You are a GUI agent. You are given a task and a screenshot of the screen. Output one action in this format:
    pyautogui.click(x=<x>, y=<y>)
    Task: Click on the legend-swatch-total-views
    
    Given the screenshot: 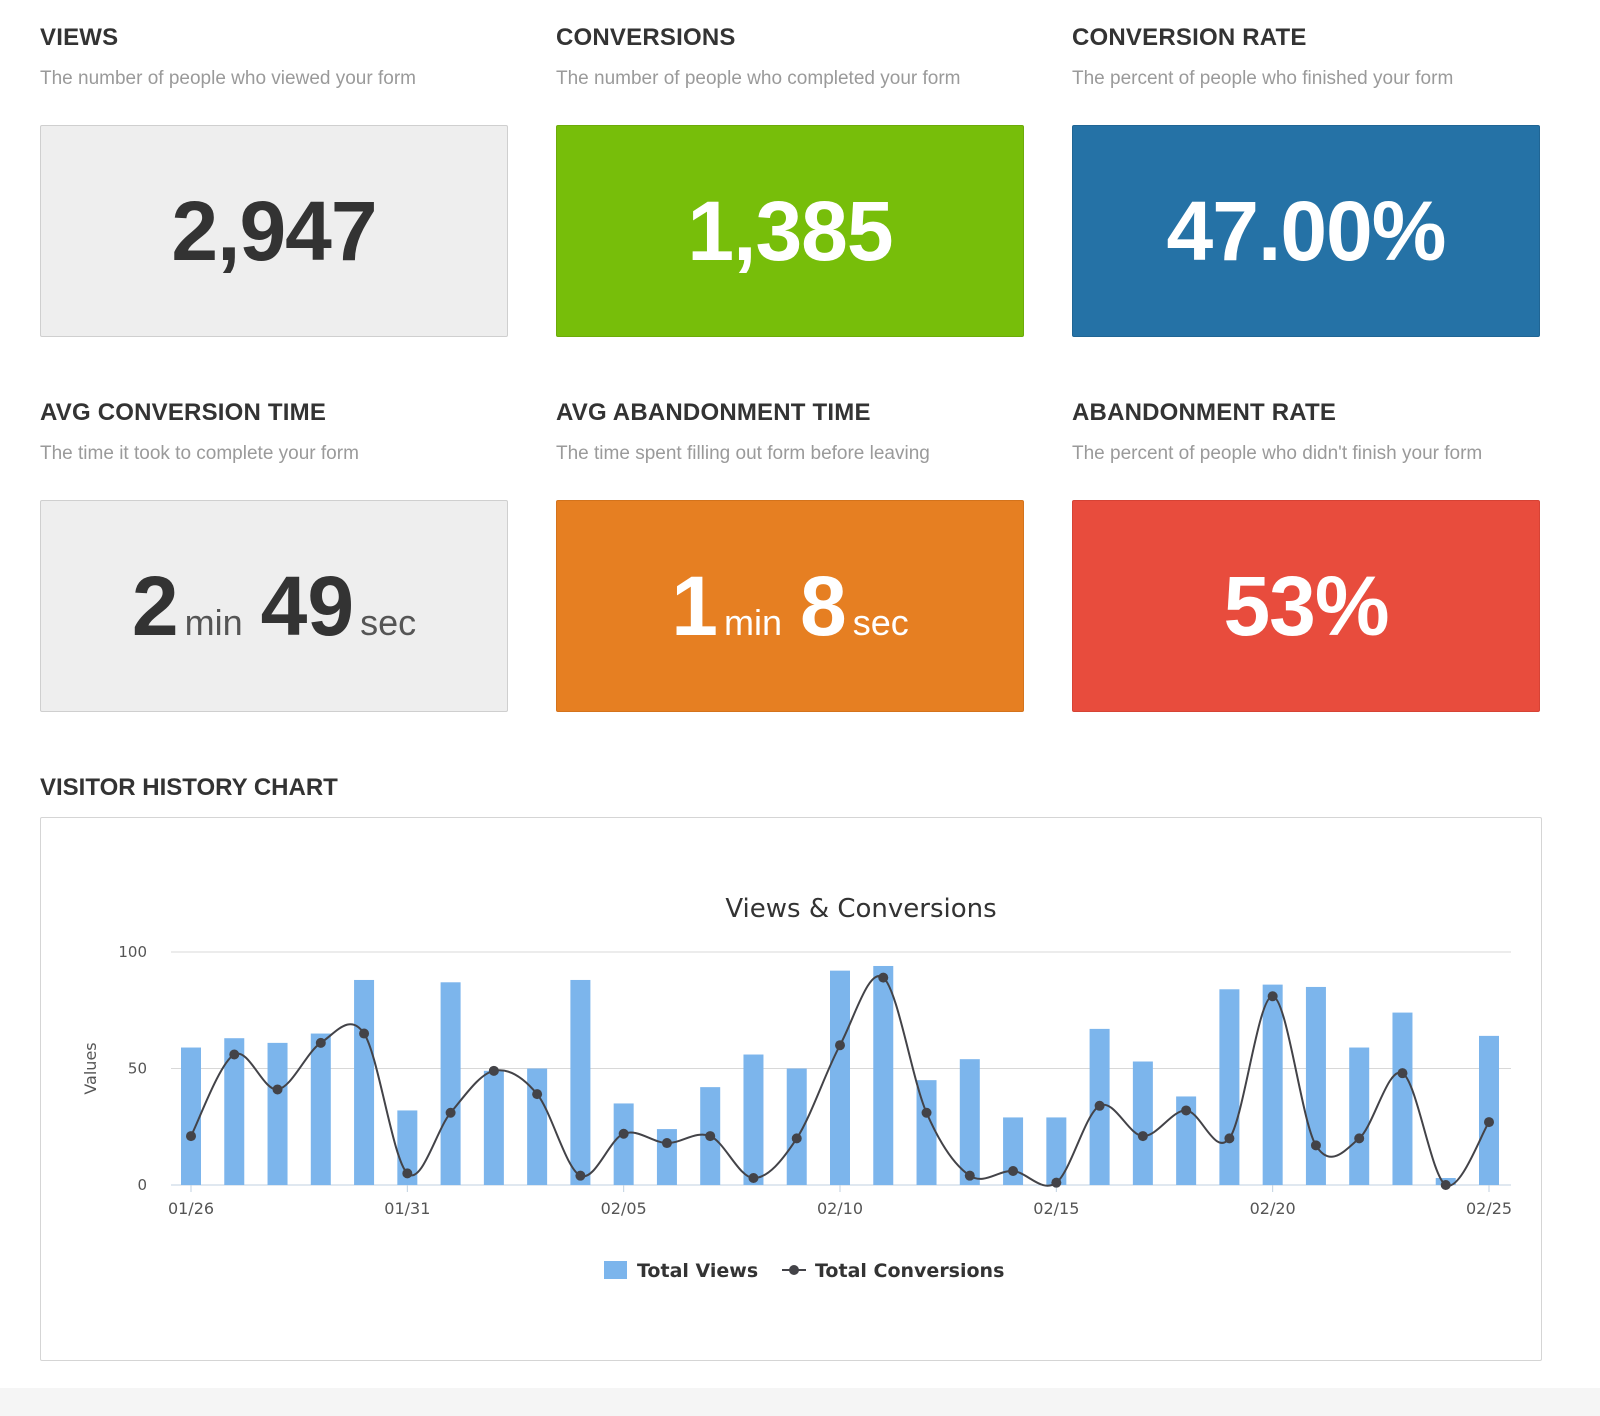 What is the action you would take?
    pyautogui.click(x=615, y=1270)
    